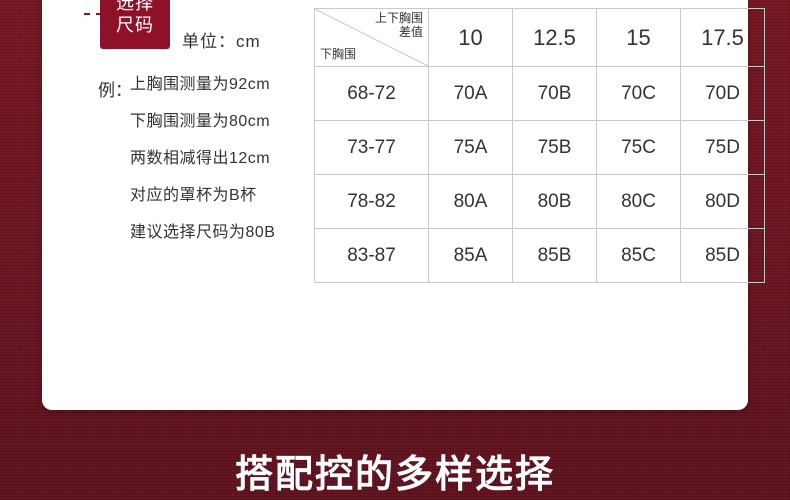  Describe the element at coordinates (470, 201) in the screenshot. I see `size-cell-3-1: 80A` at that location.